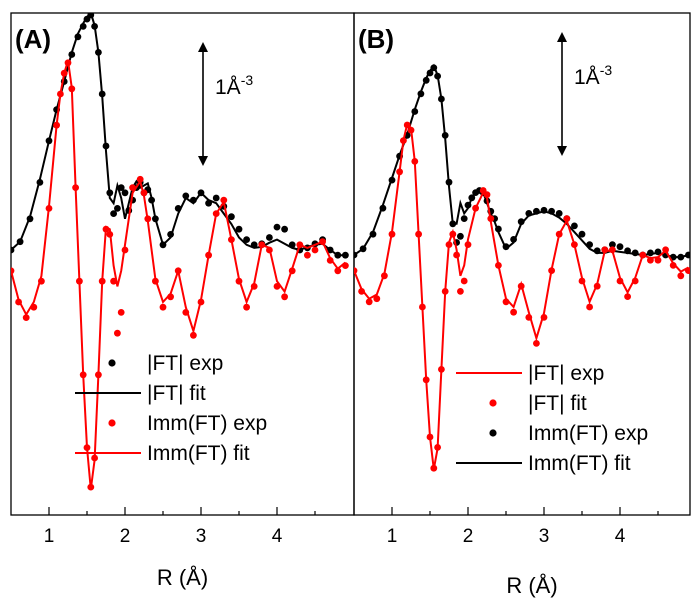  What do you see at coordinates (33, 39) in the screenshot?
I see `panel-label: (A)` at bounding box center [33, 39].